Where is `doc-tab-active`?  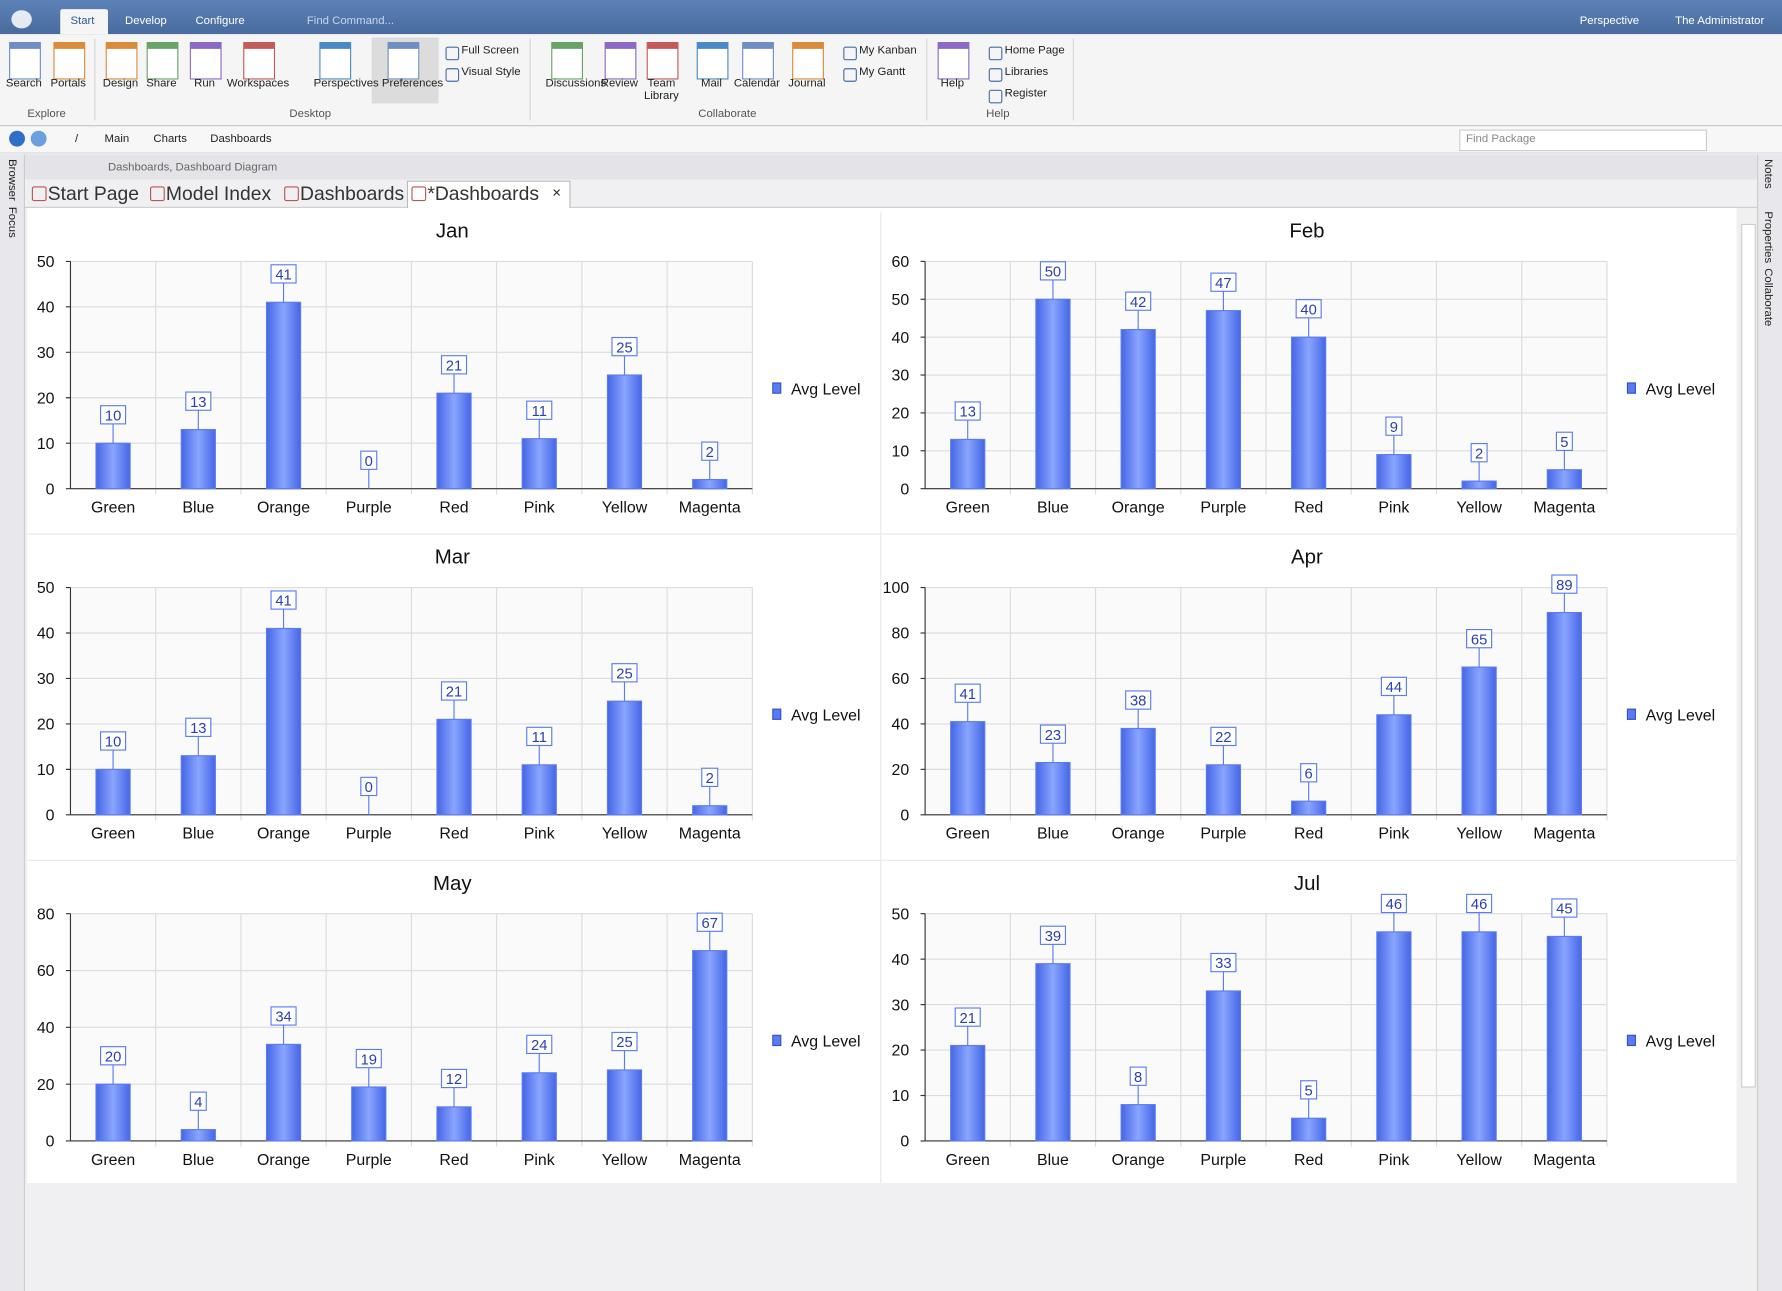 doc-tab-active is located at coordinates (488, 194).